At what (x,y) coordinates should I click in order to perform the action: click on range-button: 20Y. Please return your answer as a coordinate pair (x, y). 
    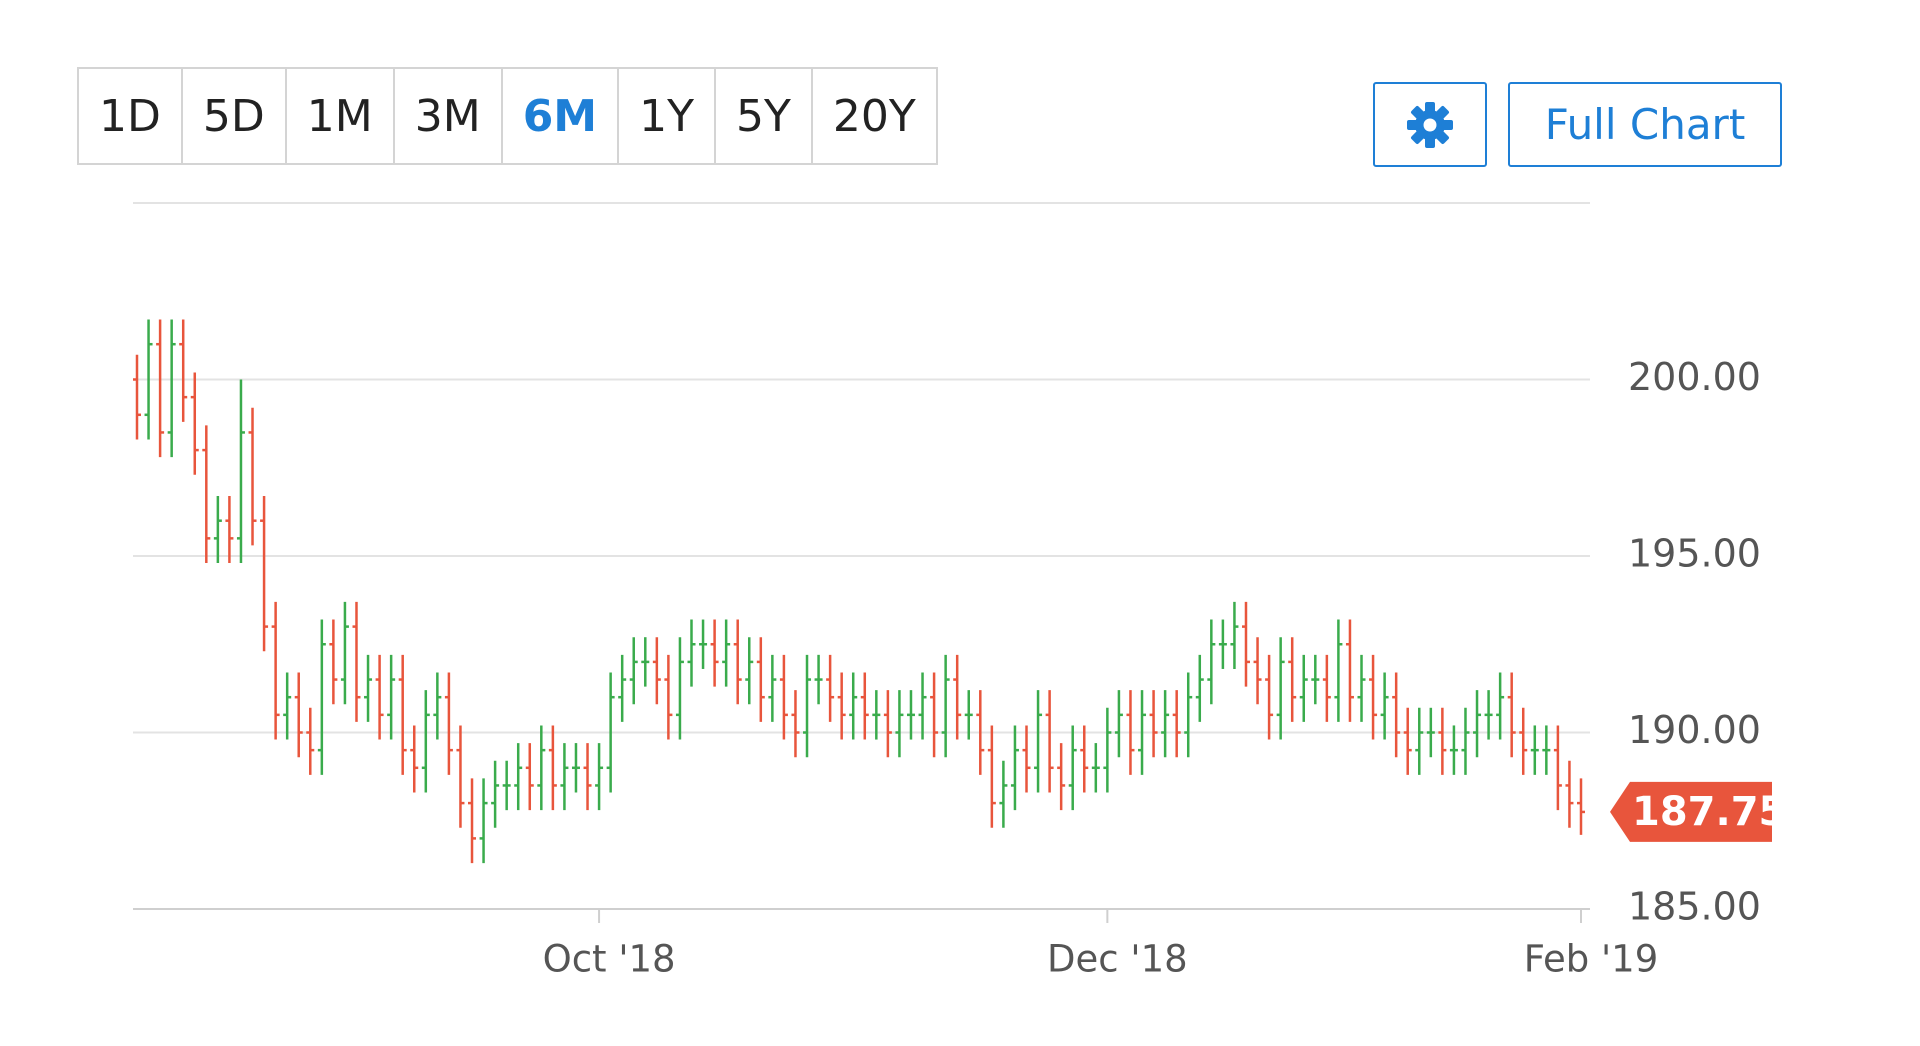
    Looking at the image, I should click on (873, 116).